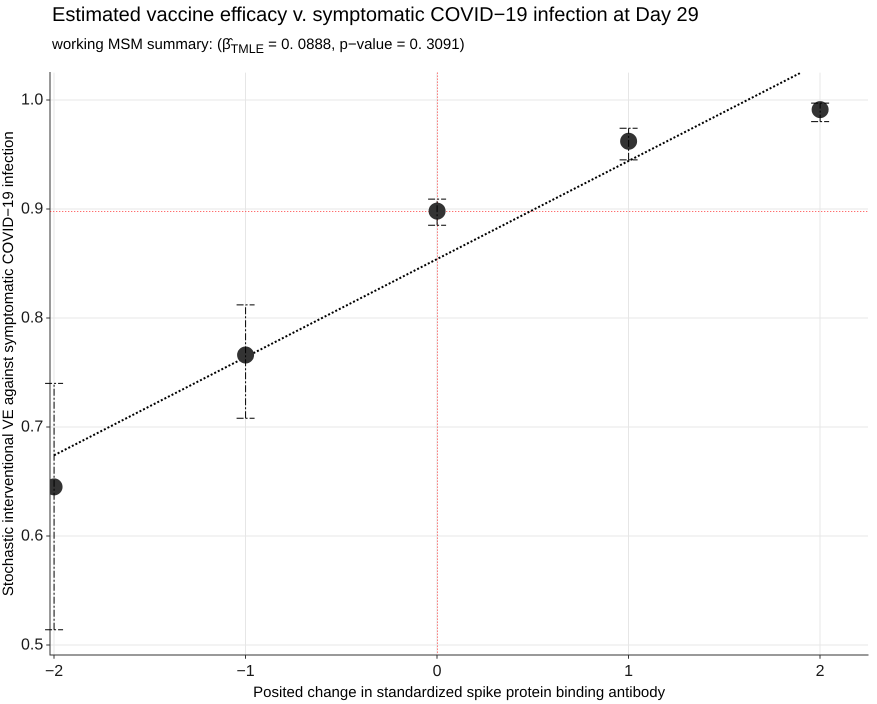 This screenshot has width=877, height=704. I want to click on x-tick-label: 2, so click(820, 671).